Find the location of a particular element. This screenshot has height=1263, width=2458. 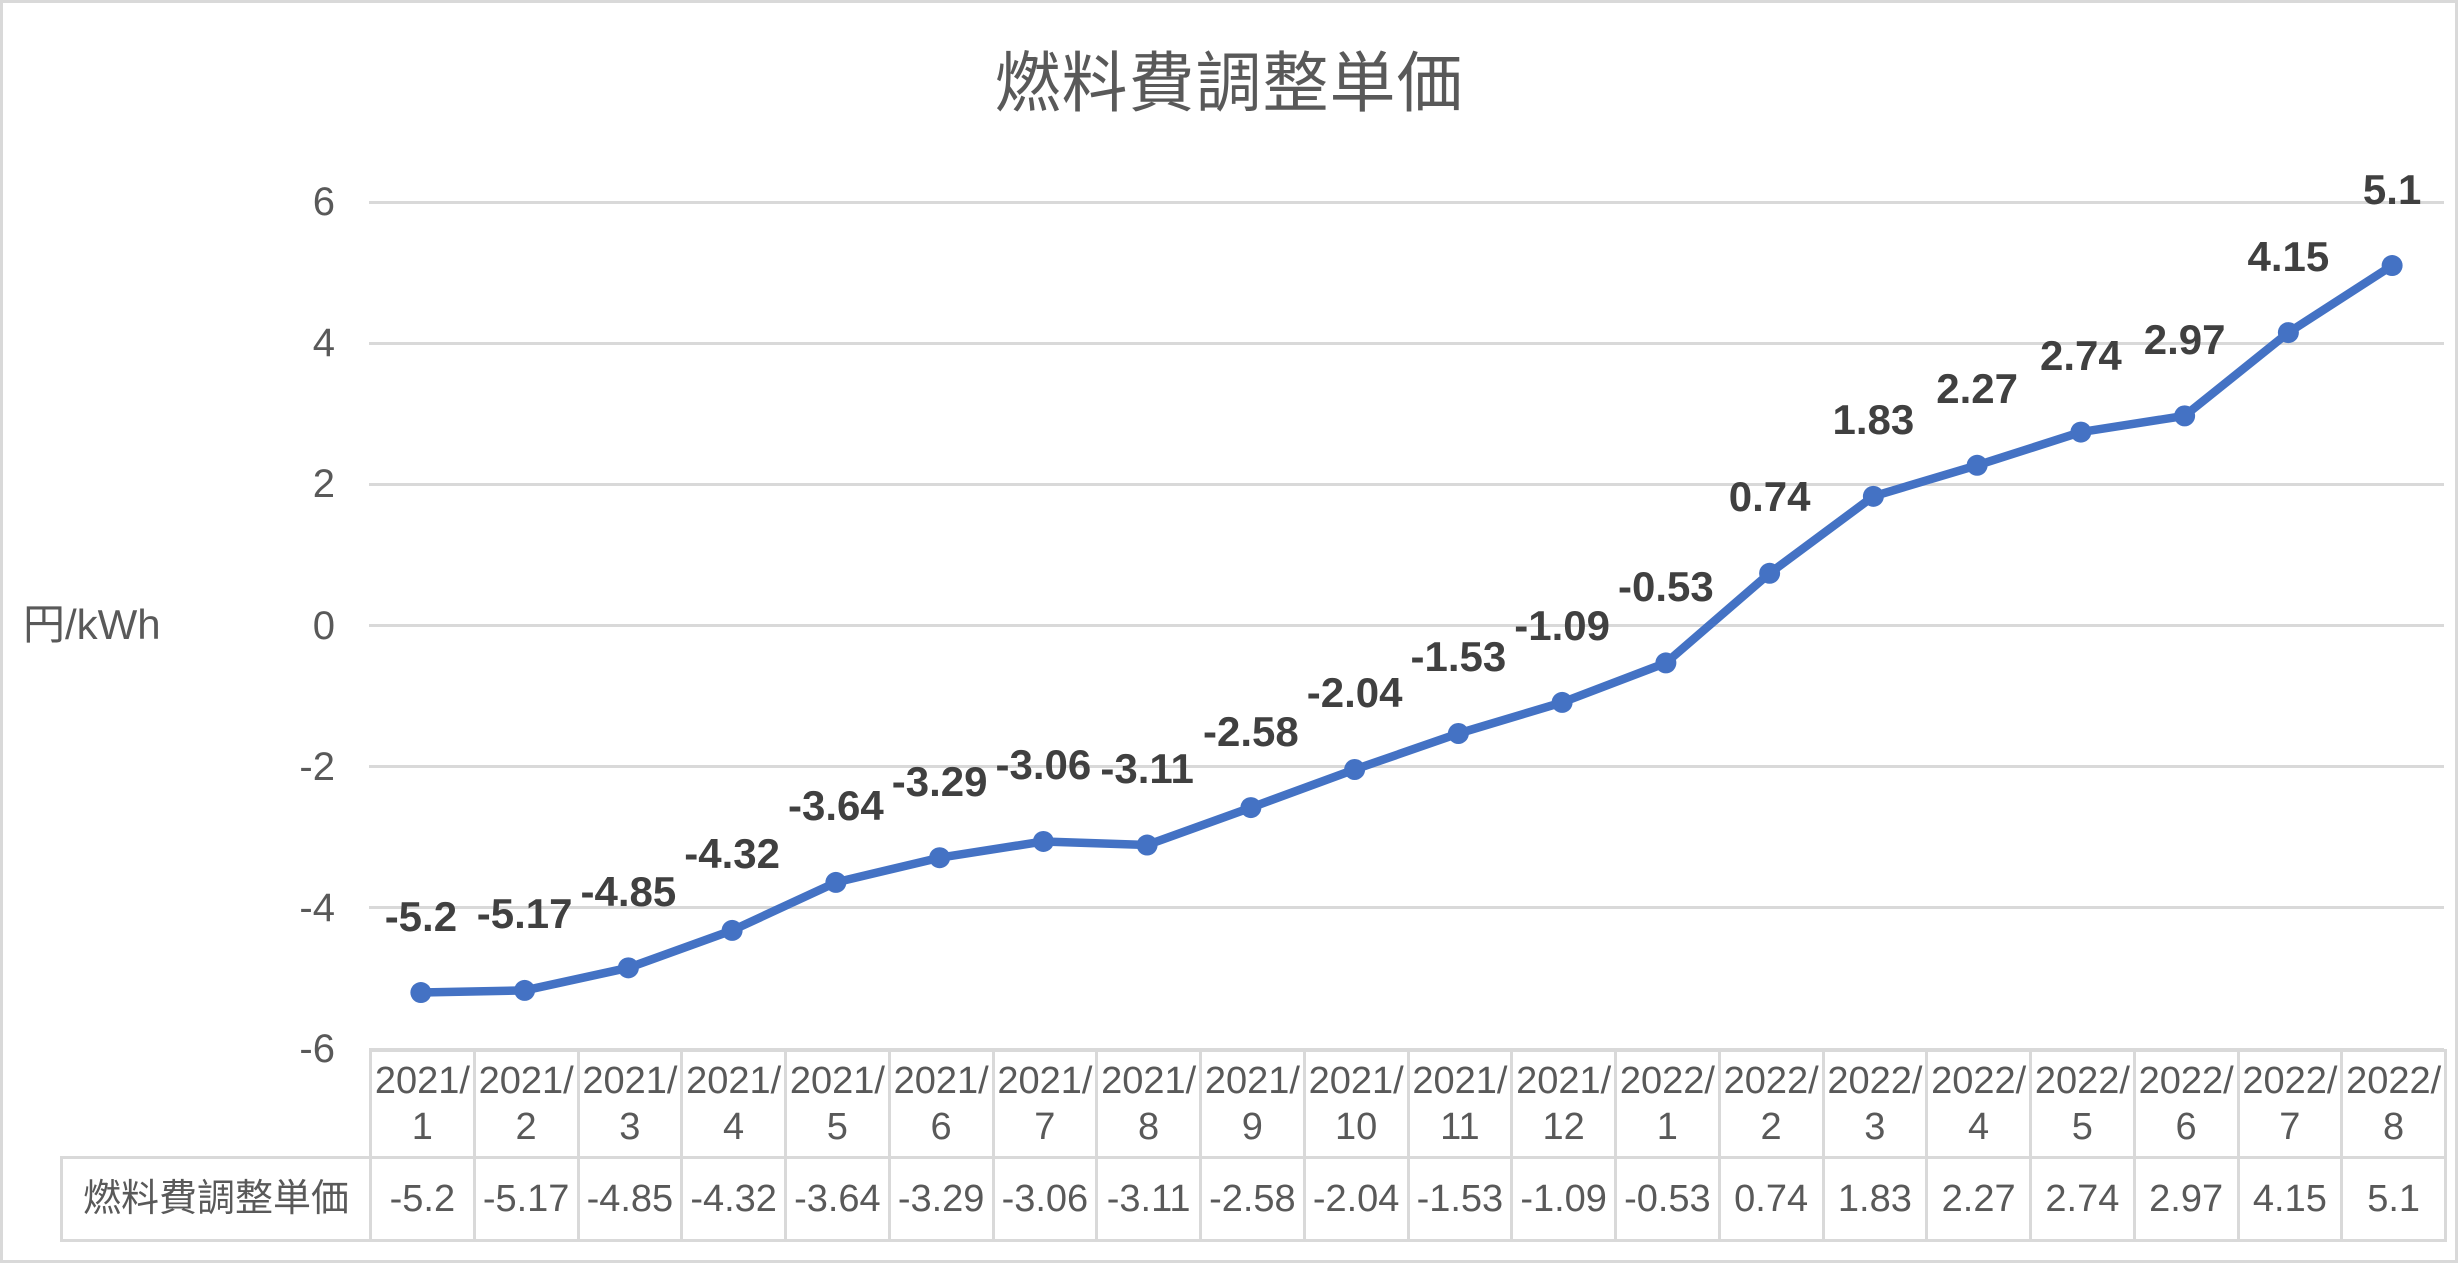

y-axis-tick-label: 6 is located at coordinates (323, 202).